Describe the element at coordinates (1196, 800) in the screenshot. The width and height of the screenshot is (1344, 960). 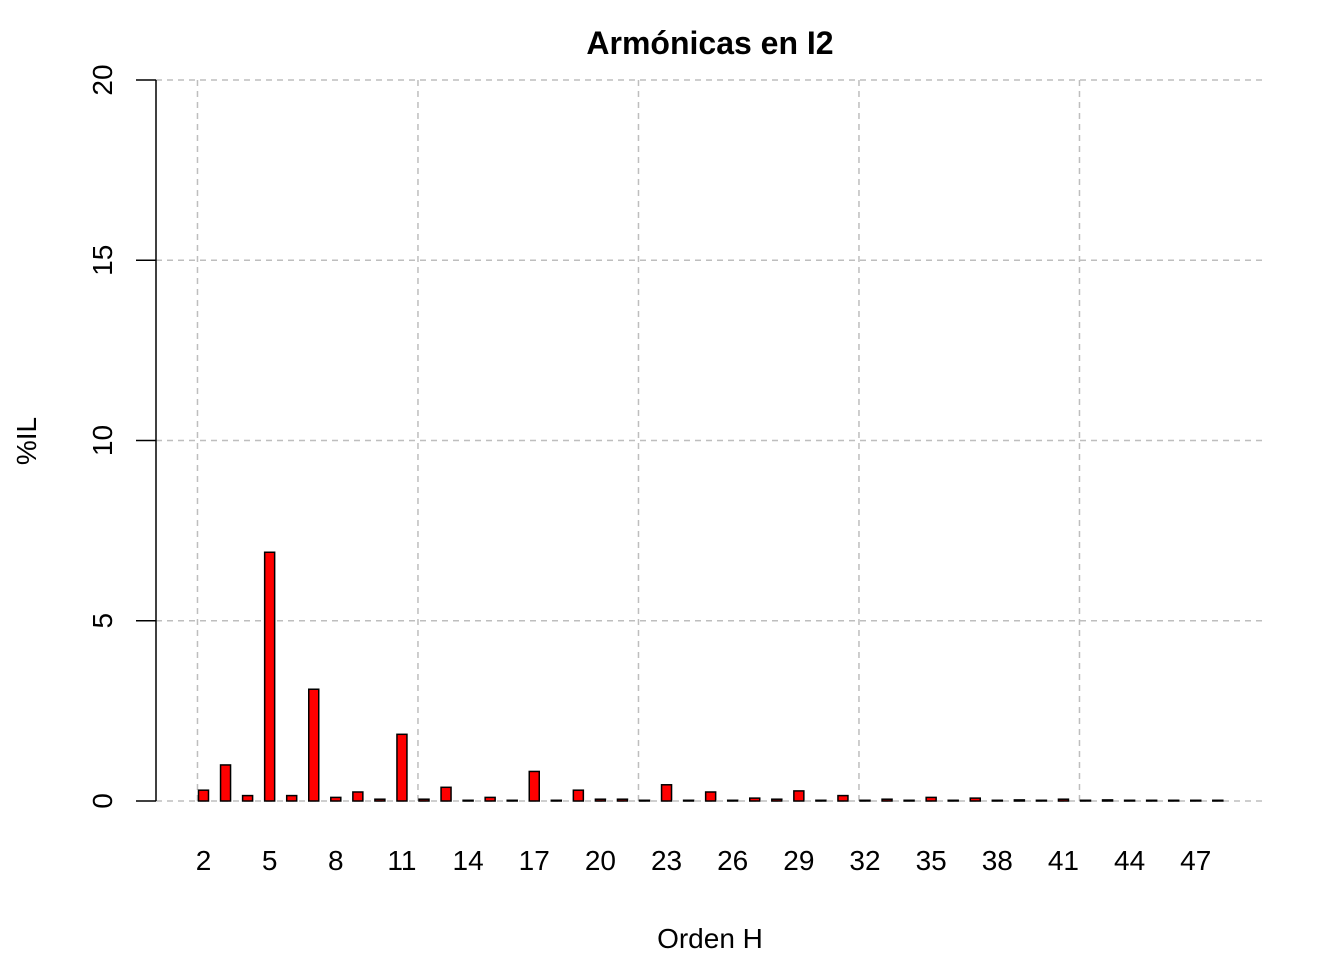
I see `bar-h47` at that location.